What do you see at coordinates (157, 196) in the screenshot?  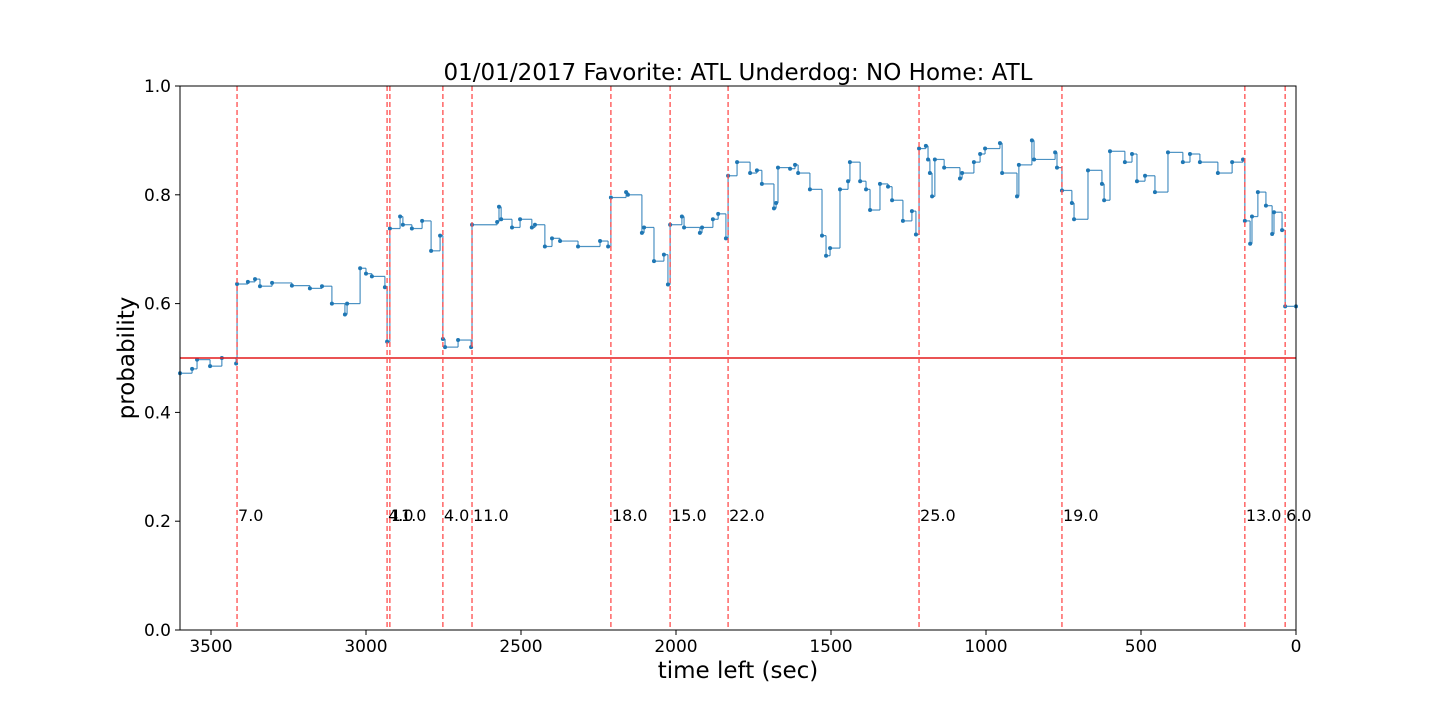 I see `y-tick-label: 0.8` at bounding box center [157, 196].